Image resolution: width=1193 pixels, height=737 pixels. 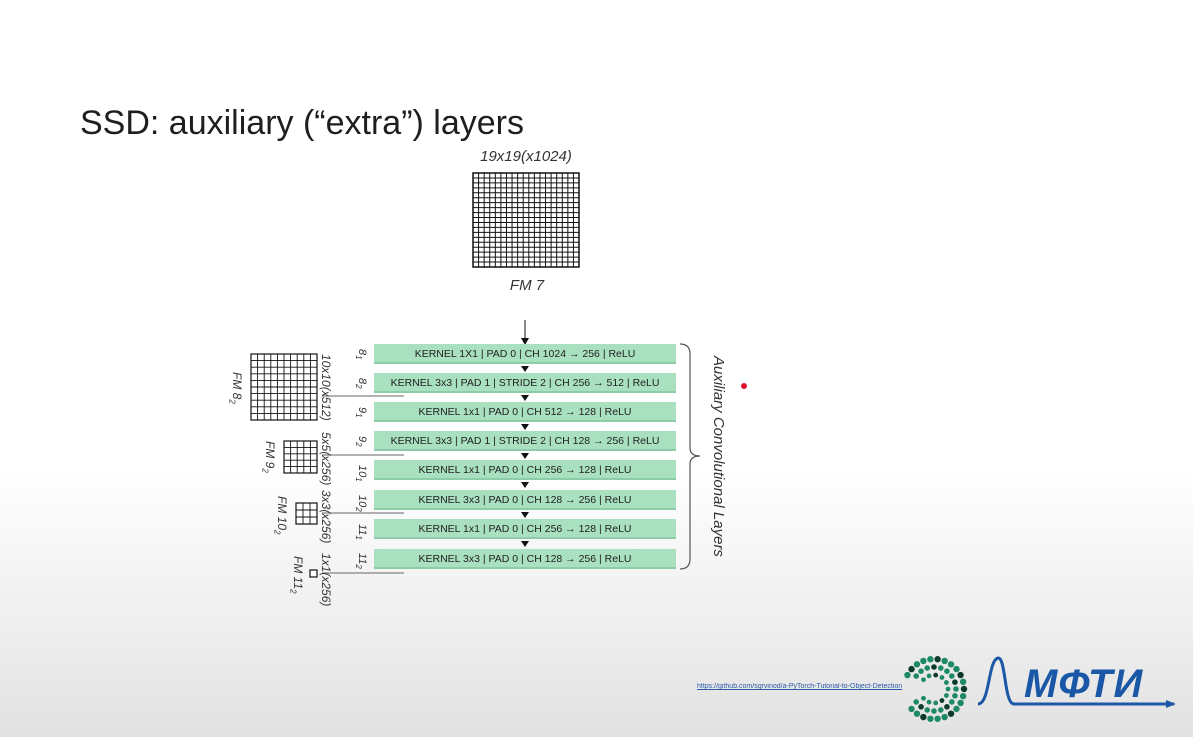 I want to click on feature-map-name-text: FM 9, so click(x=270, y=455).